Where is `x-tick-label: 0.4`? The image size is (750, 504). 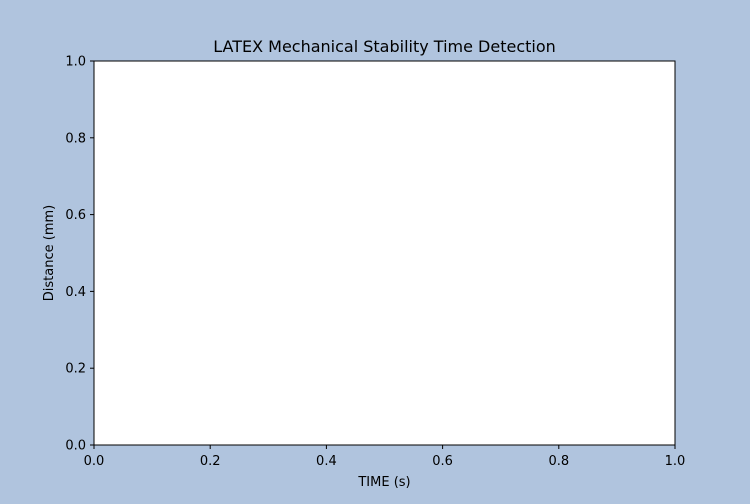 x-tick-label: 0.4 is located at coordinates (326, 461).